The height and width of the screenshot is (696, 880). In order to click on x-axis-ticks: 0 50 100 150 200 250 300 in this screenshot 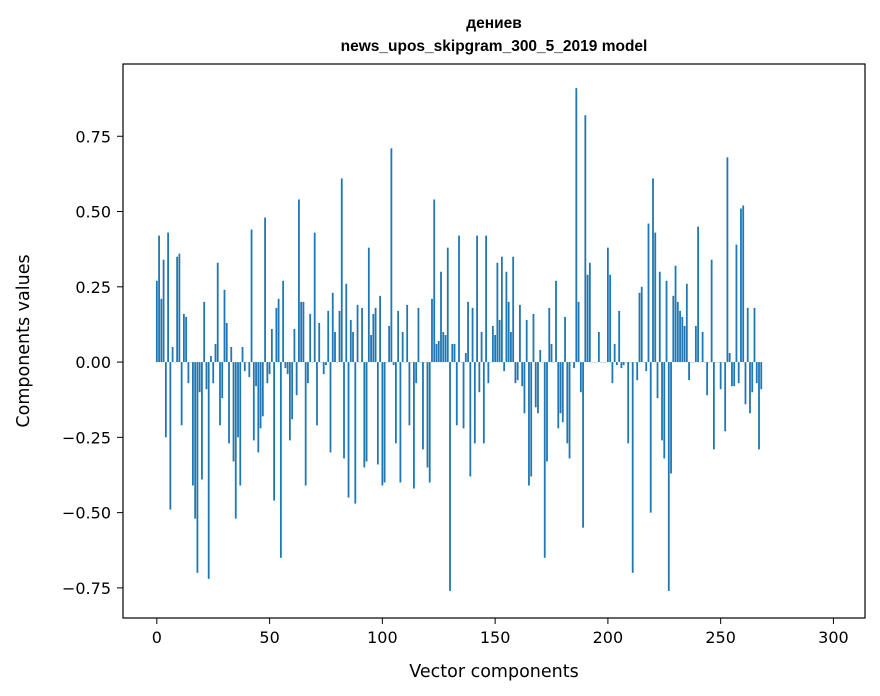, I will do `click(500, 632)`.